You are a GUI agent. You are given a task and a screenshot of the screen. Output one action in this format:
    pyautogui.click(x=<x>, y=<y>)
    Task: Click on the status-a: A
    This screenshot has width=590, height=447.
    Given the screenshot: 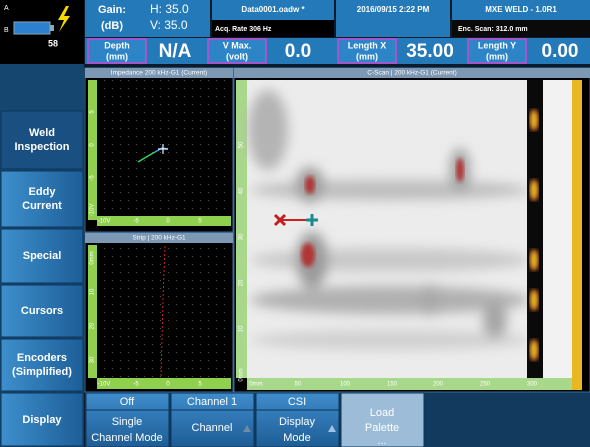 What is the action you would take?
    pyautogui.click(x=6, y=8)
    